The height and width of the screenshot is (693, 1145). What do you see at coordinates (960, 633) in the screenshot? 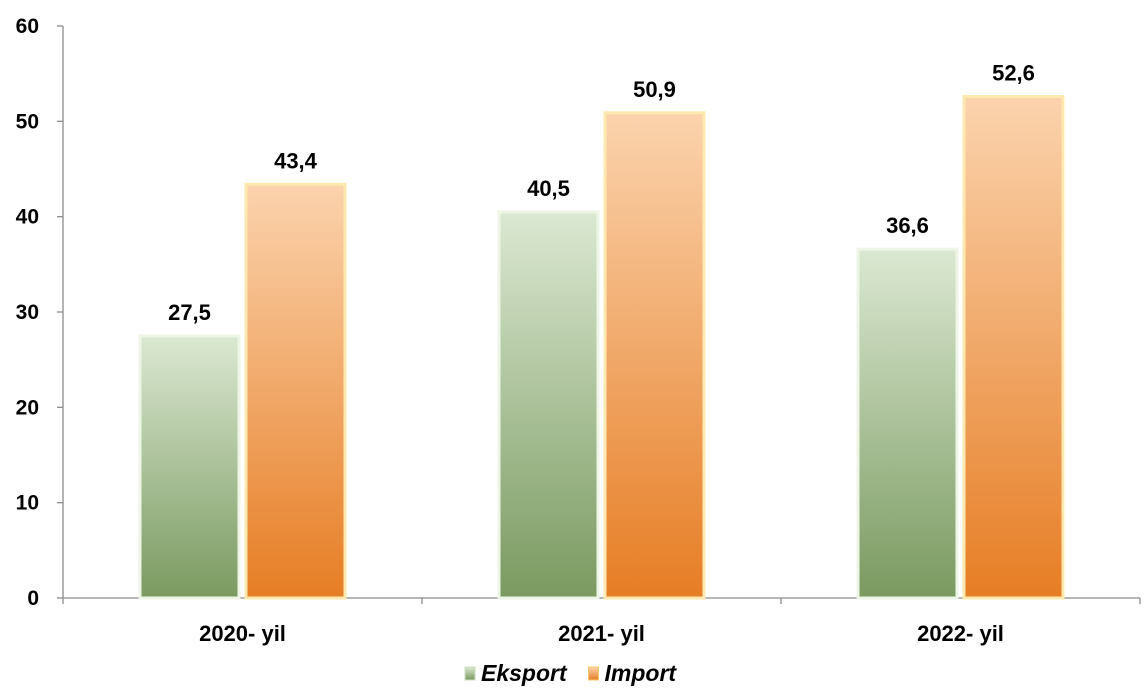
I see `x-tick-label: 2022- yil` at bounding box center [960, 633].